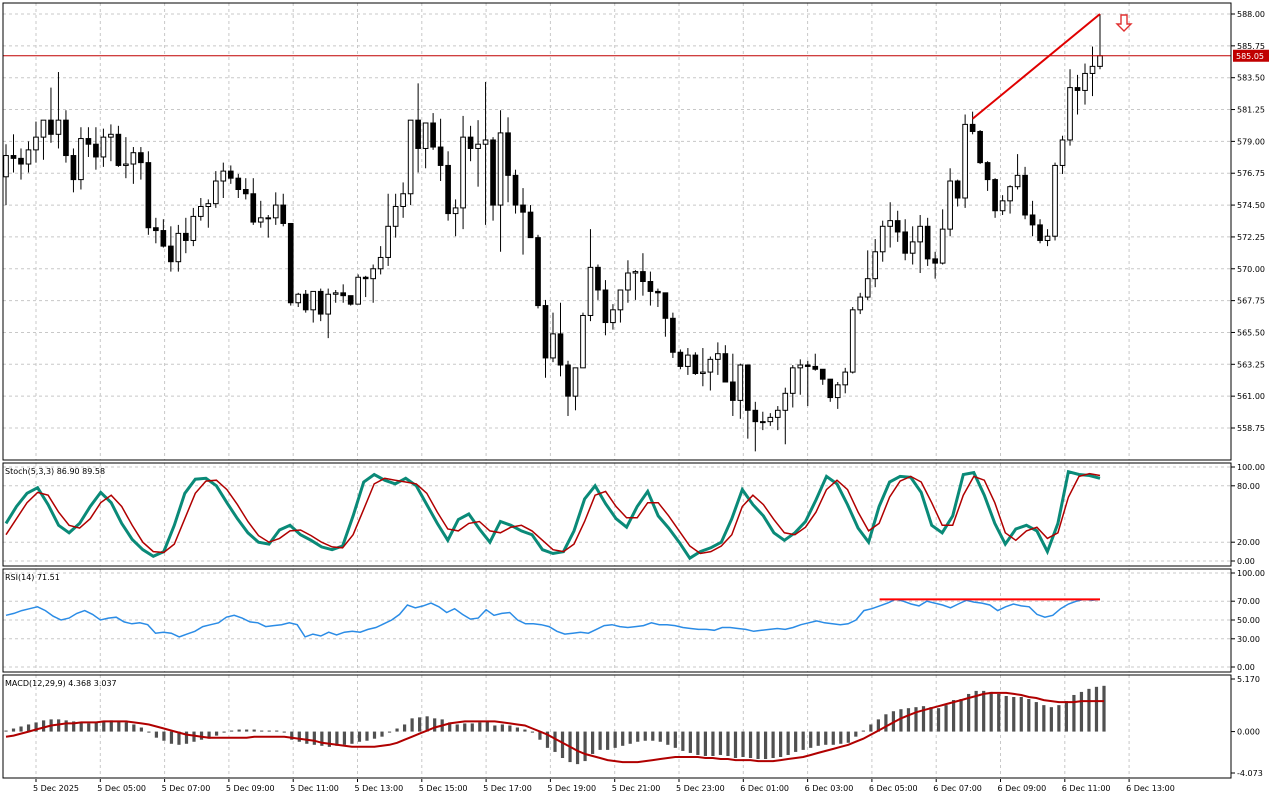  I want to click on macd-pane, so click(555, 725).